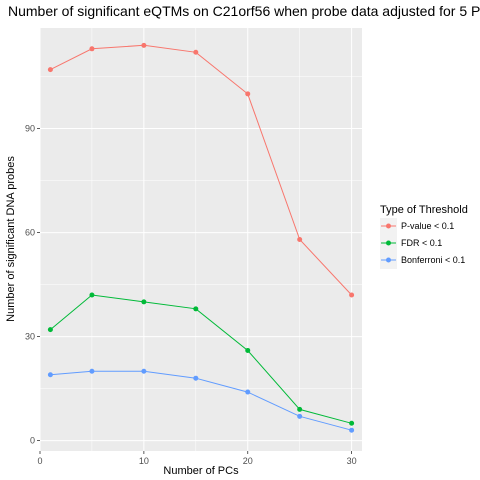 Image resolution: width=480 pixels, height=480 pixels. Describe the element at coordinates (39, 461) in the screenshot. I see `x-tick-label: 0` at that location.